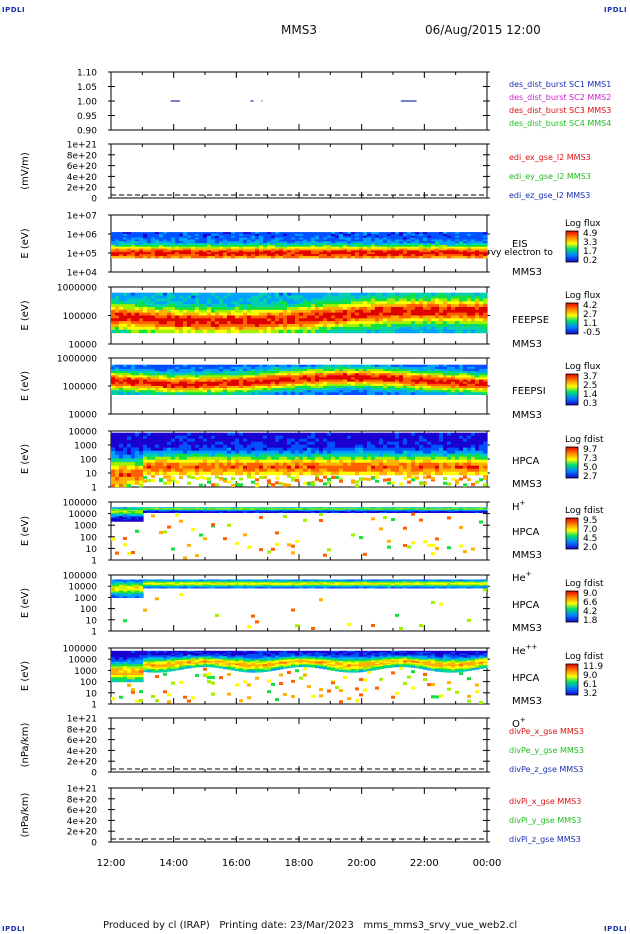 The height and width of the screenshot is (934, 630). Describe the element at coordinates (25, 315) in the screenshot. I see `y-axis-label: E (eV)` at that location.